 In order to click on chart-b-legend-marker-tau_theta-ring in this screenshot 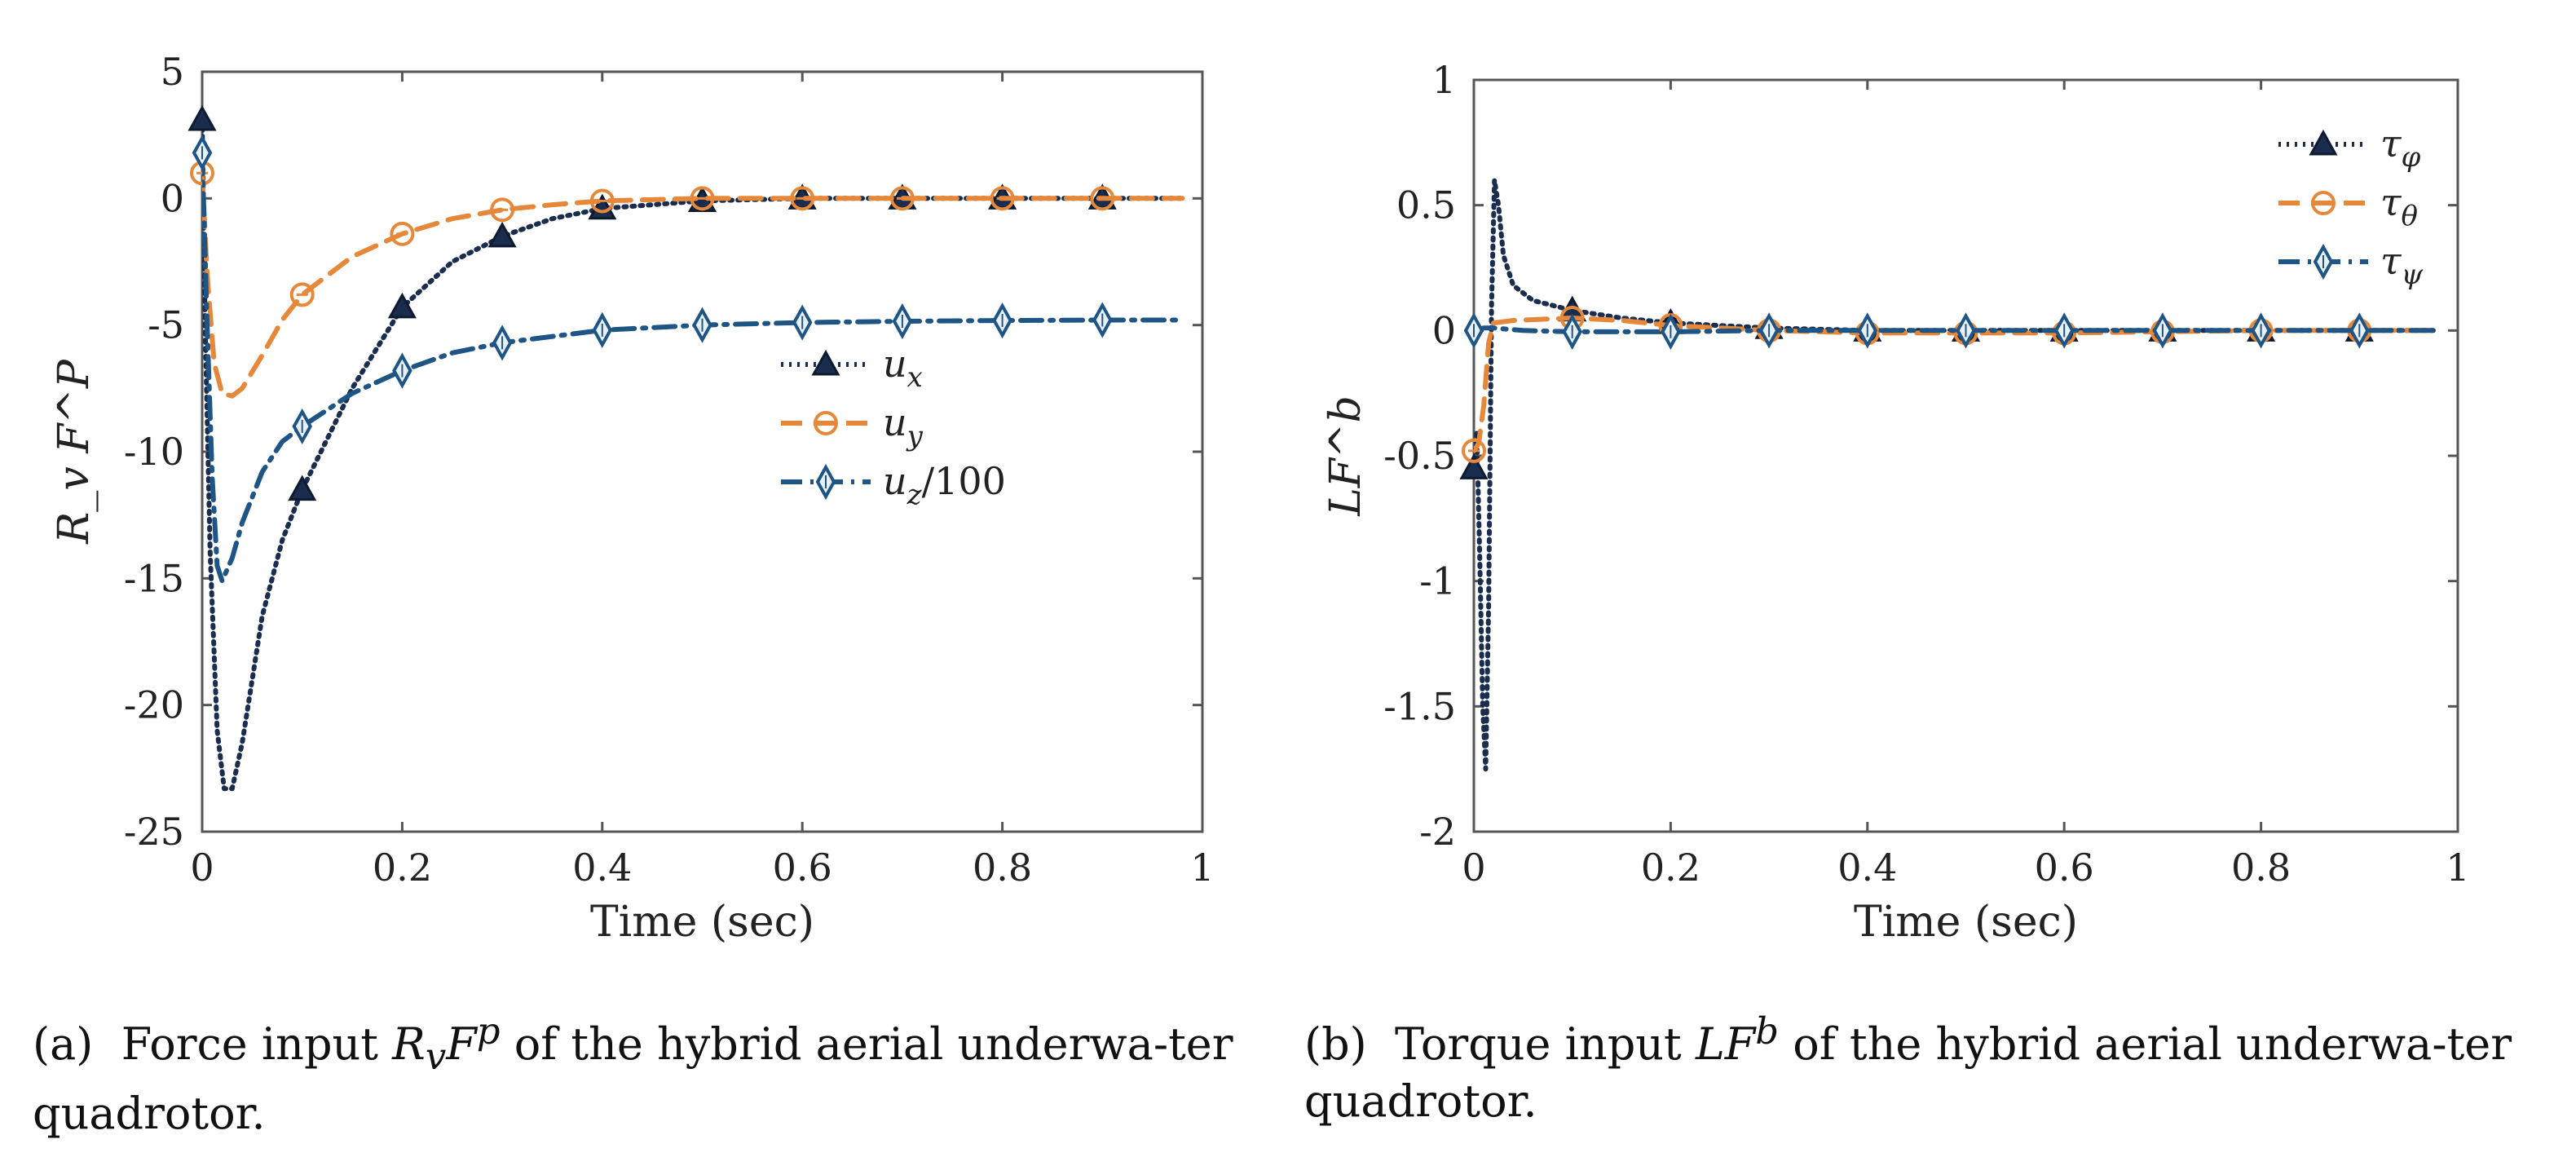, I will do `click(2323, 203)`.